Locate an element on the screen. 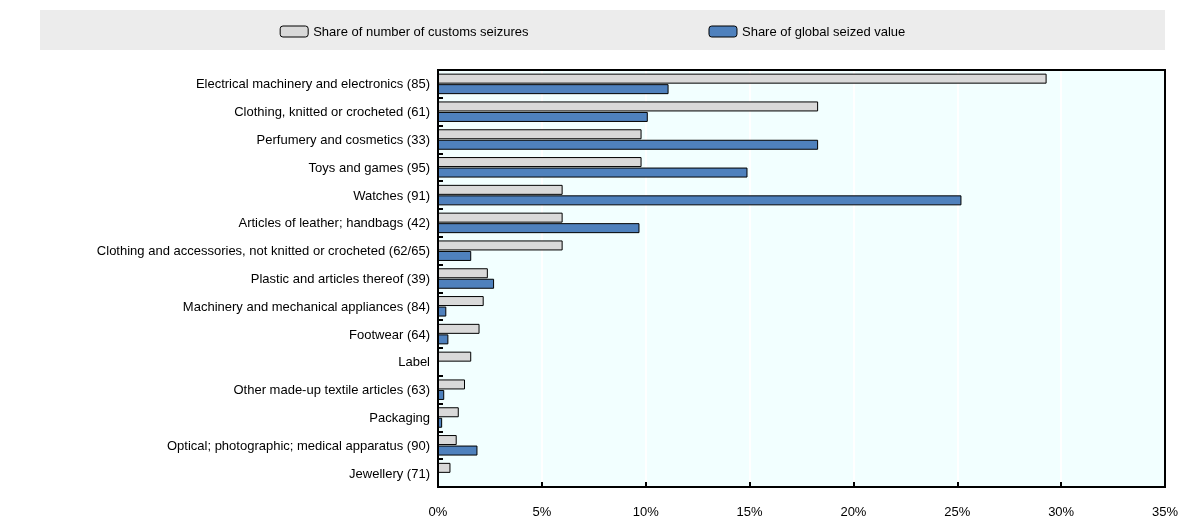 This screenshot has width=1185, height=531. y-tick-label: Clothing, knitted or crocheted (61) is located at coordinates (332, 112).